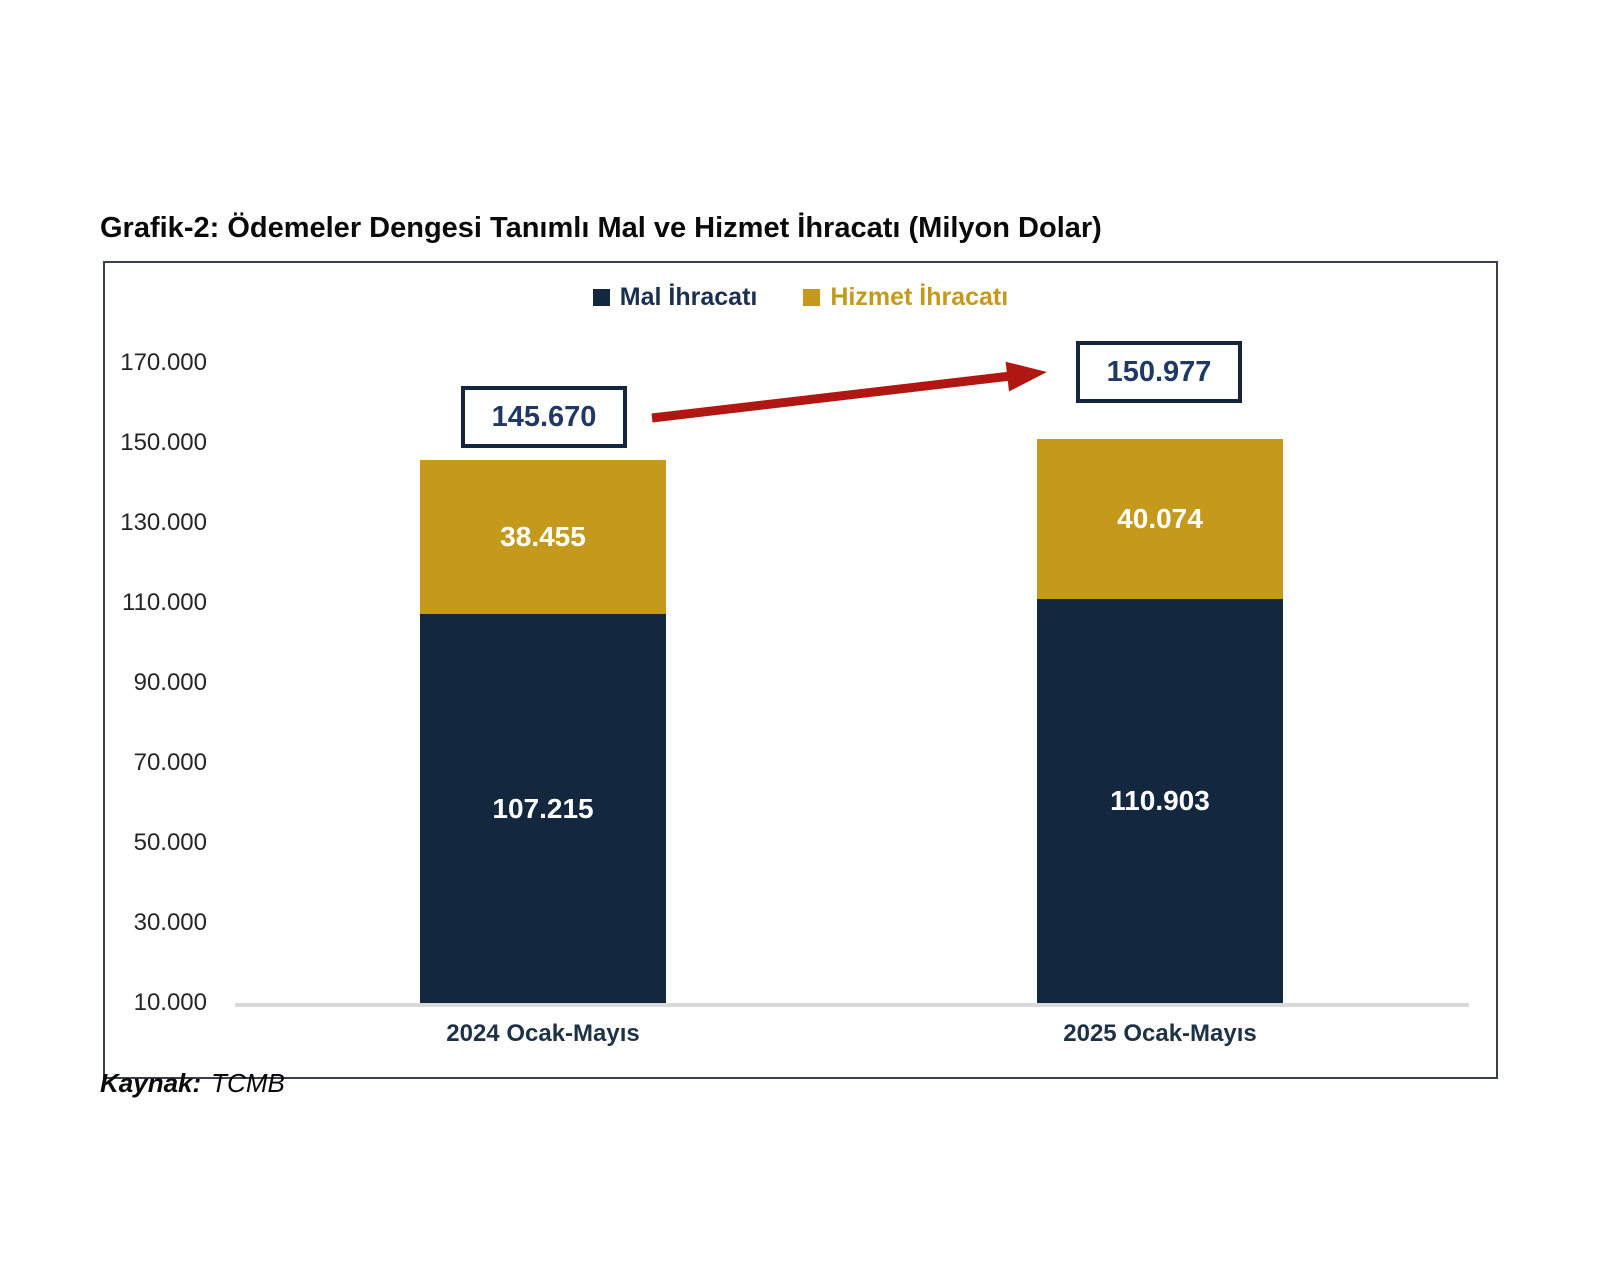  What do you see at coordinates (248, 1083) in the screenshot?
I see `source-value: TCMB` at bounding box center [248, 1083].